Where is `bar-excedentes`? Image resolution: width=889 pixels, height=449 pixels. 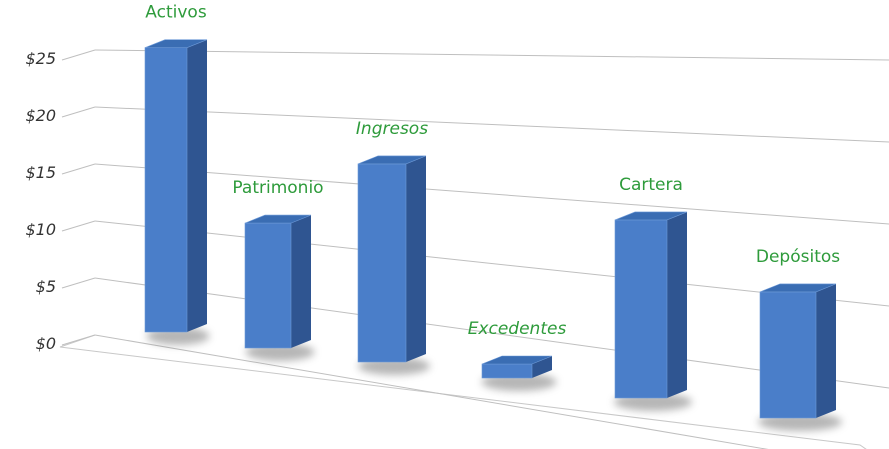 bar-excedentes is located at coordinates (519, 373).